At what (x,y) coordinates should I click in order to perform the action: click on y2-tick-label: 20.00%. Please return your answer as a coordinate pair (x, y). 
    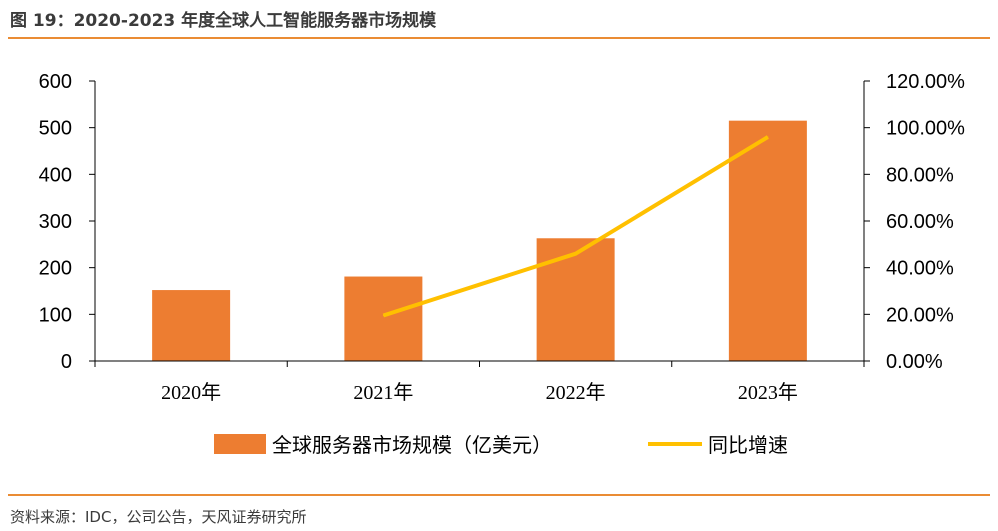
    Looking at the image, I should click on (920, 315).